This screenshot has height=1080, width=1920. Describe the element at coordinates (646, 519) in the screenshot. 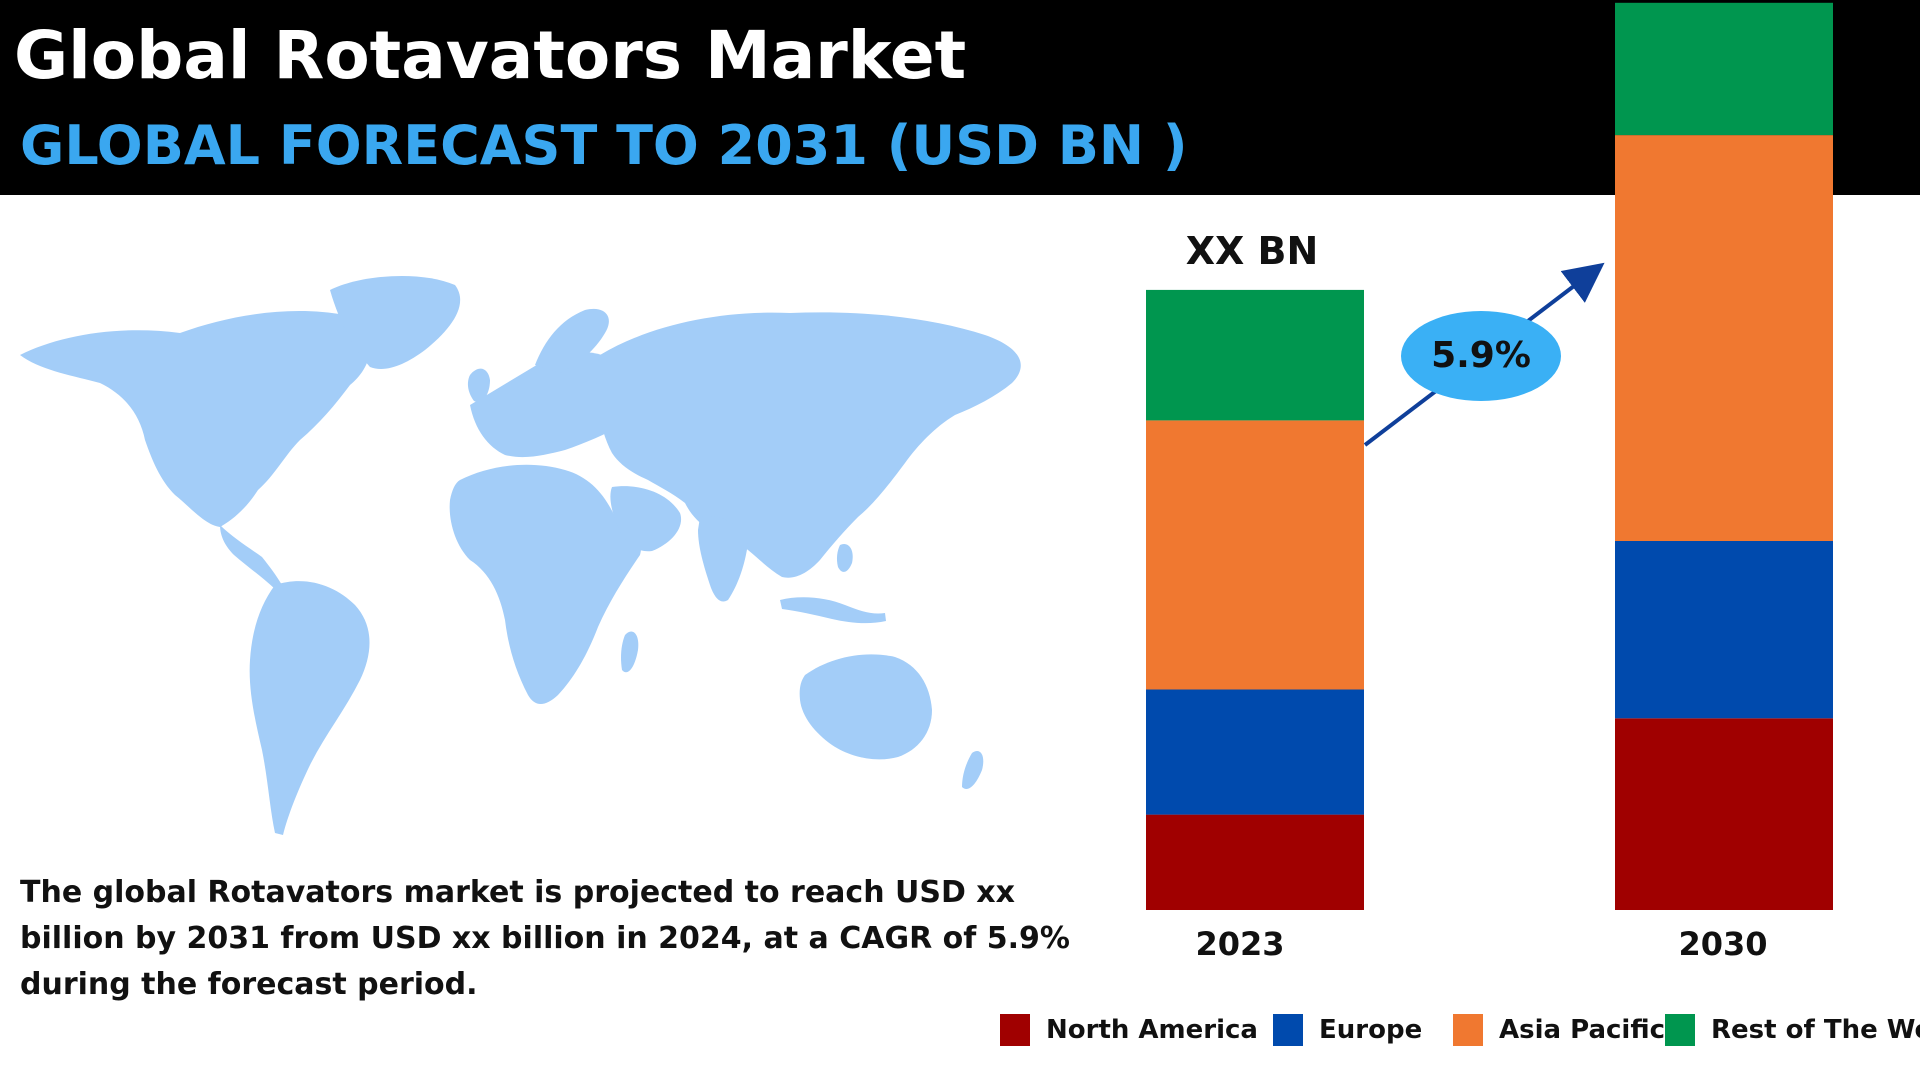

I see `arabia-shape` at that location.